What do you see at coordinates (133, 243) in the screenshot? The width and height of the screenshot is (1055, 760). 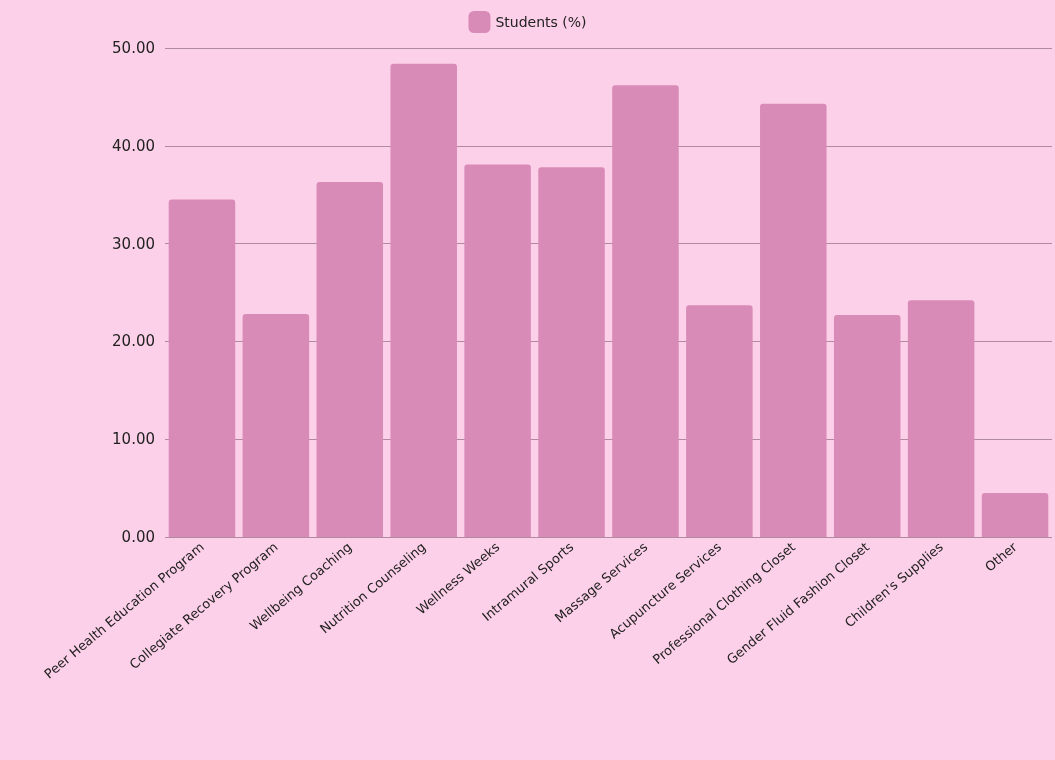 I see `y-tick-label: 30.00` at bounding box center [133, 243].